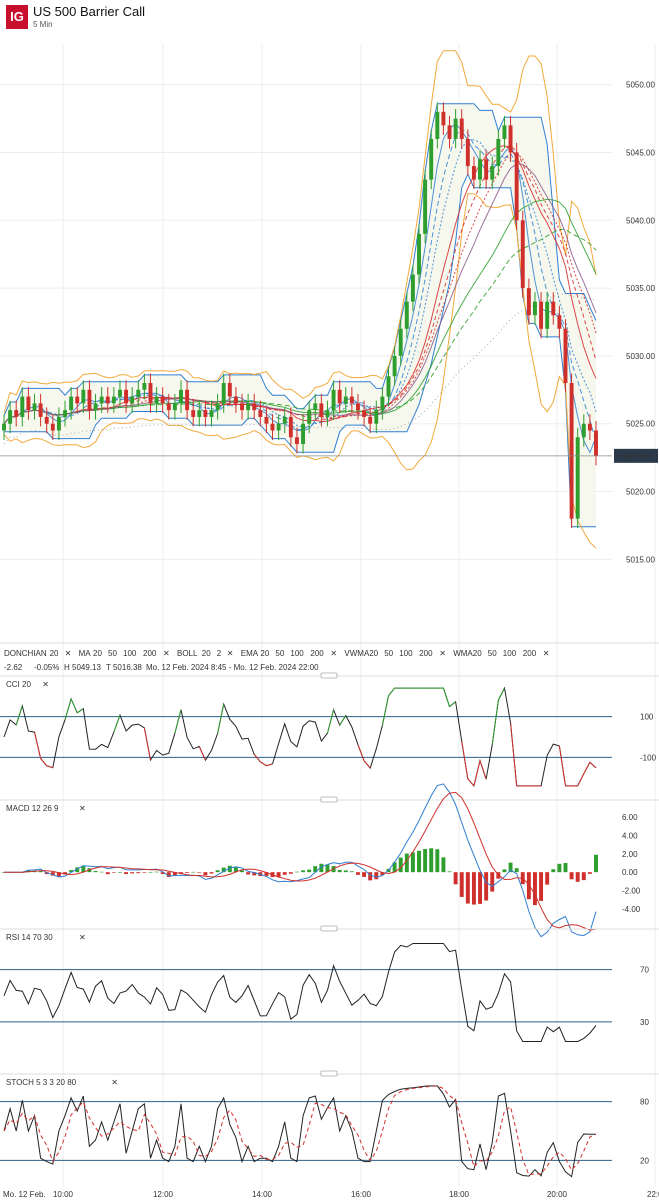  I want to click on stoch-pane: STOCH 5 3 3 20 80 ✕ 80 20, so click(329, 1124).